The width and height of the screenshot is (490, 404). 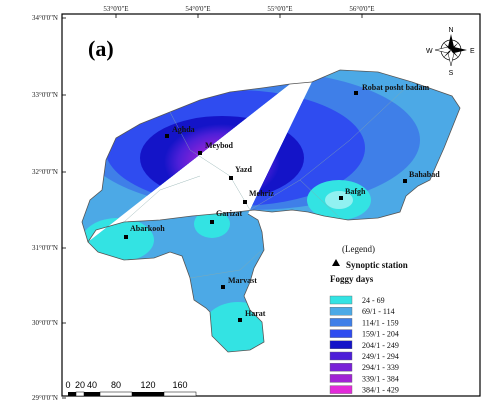 I want to click on compass-w: W, so click(x=429, y=51).